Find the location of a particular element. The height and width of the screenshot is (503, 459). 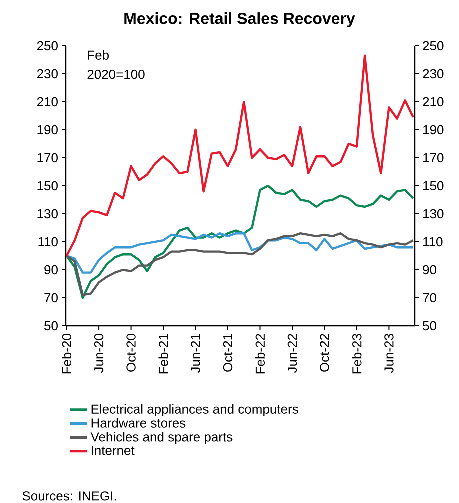

y-tick-label: 50 is located at coordinates (429, 326).